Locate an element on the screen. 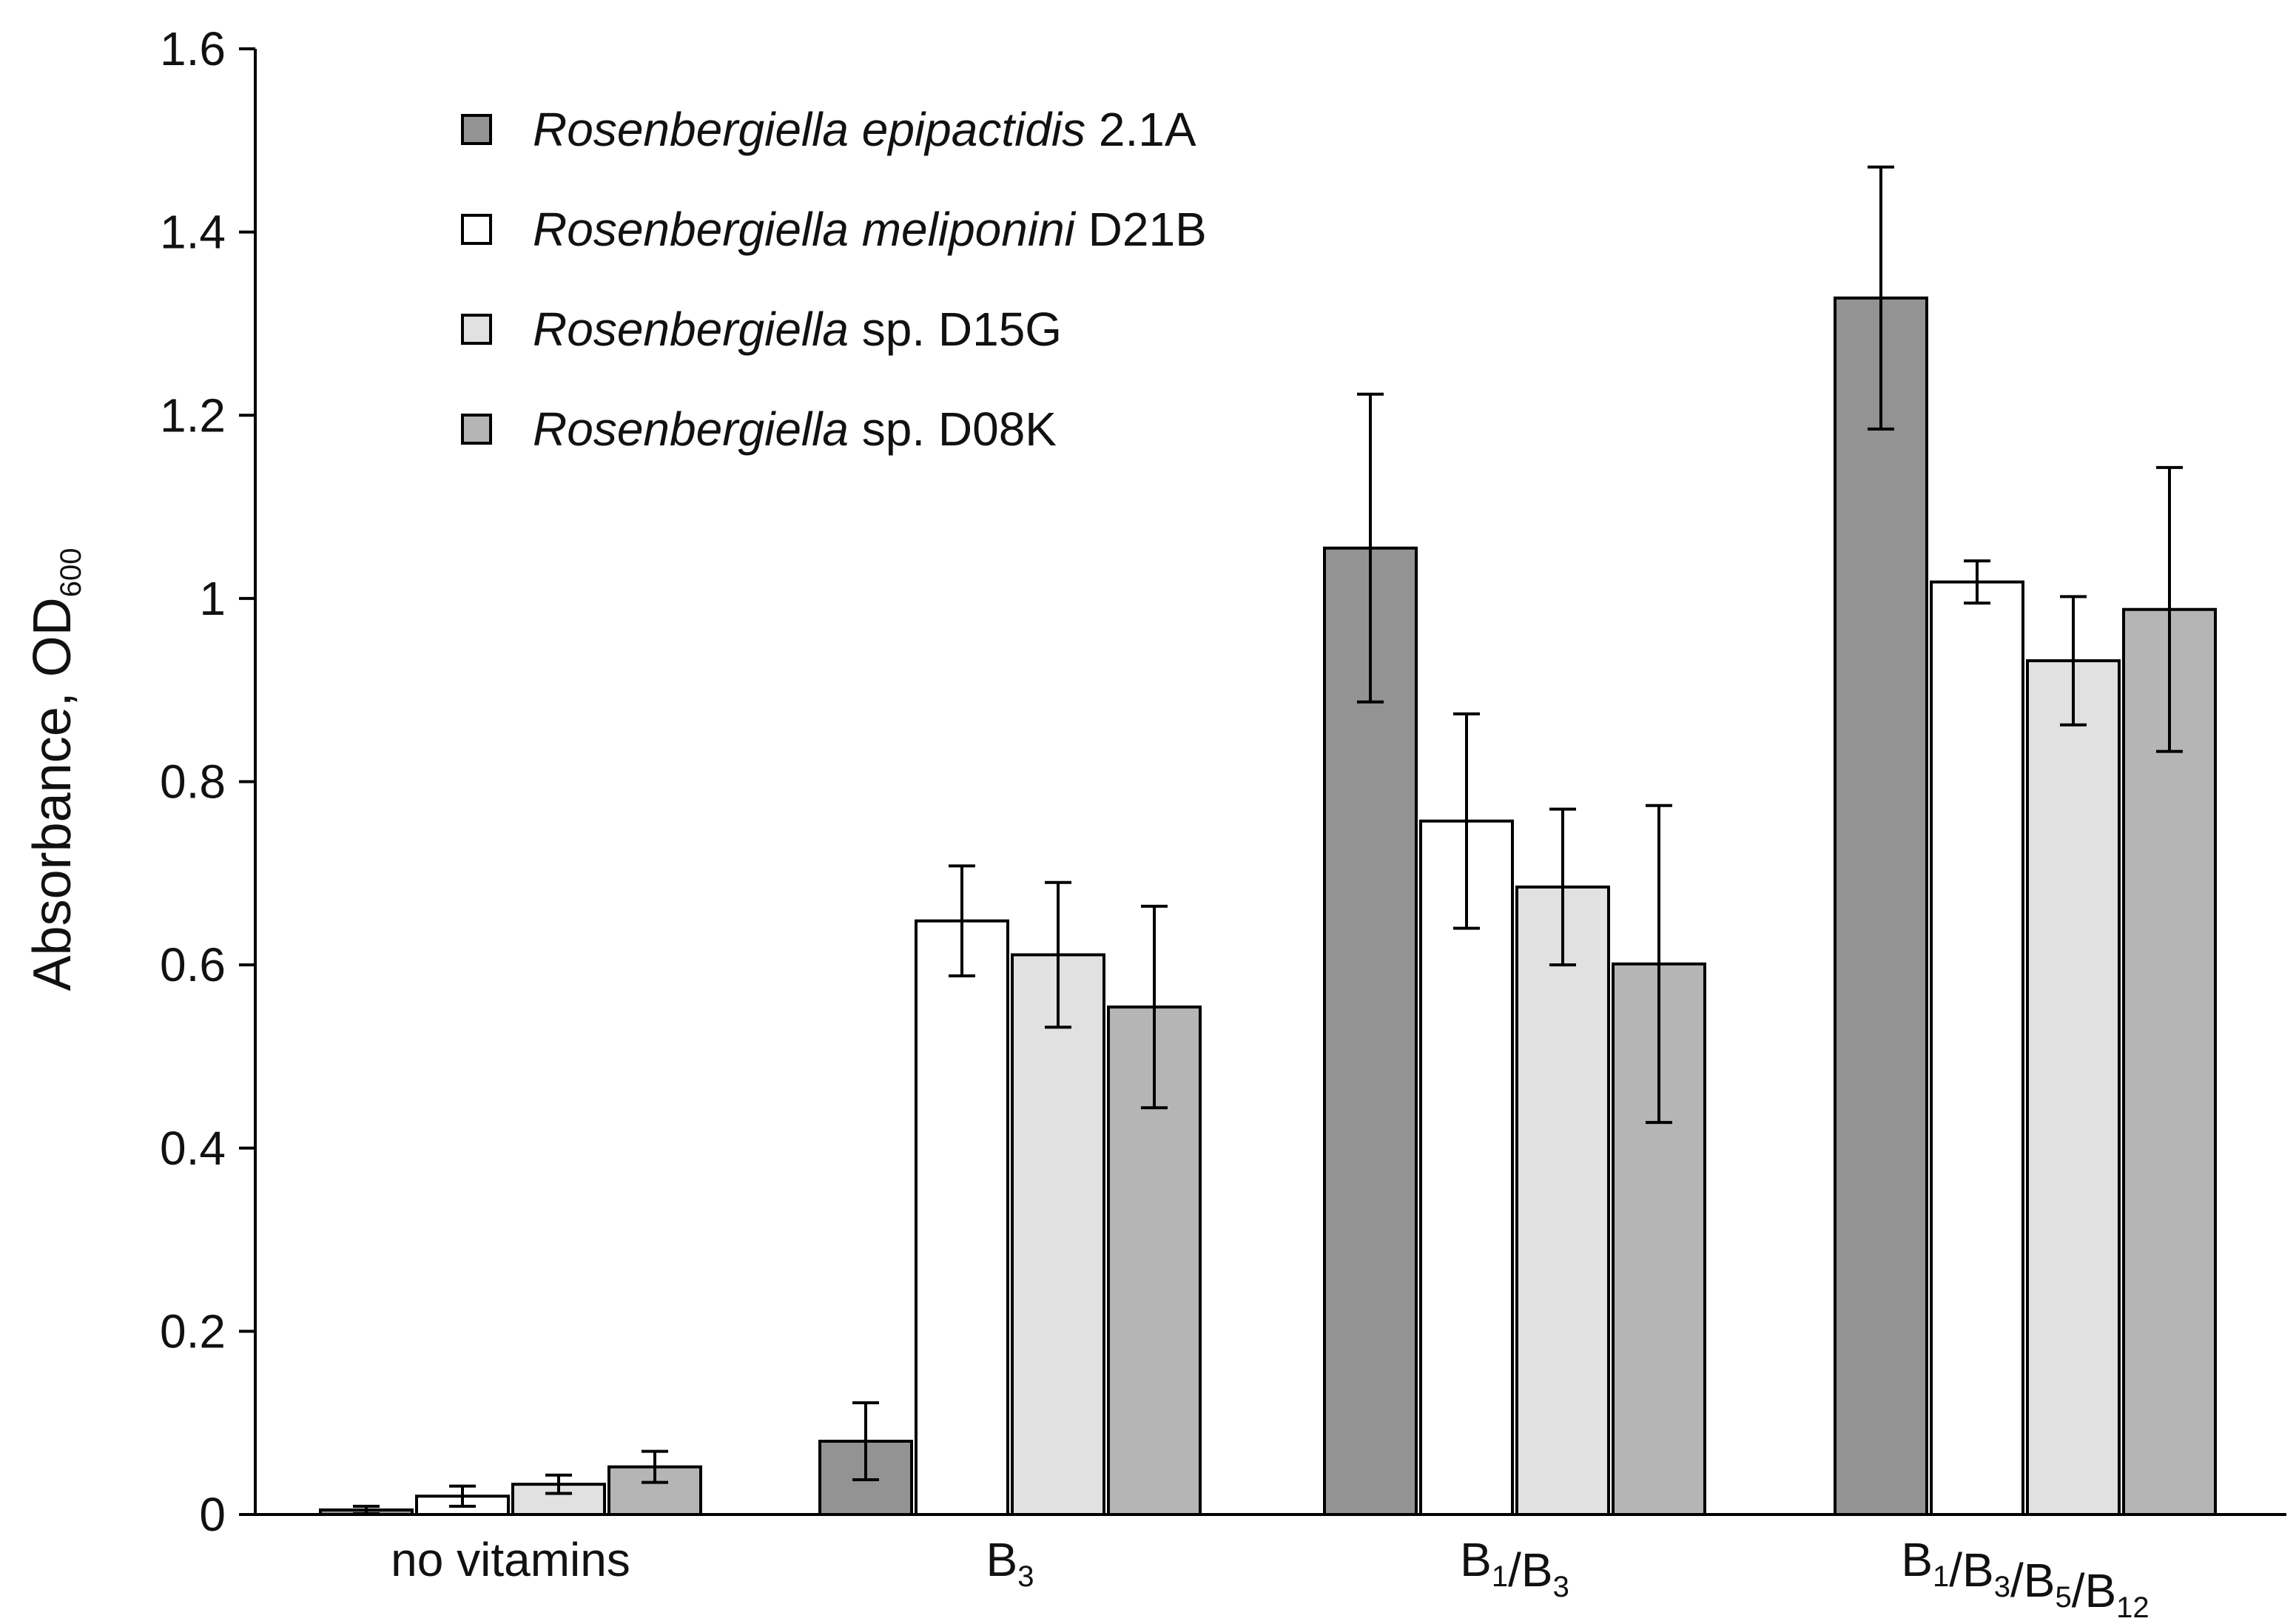 This screenshot has width=2296, height=1624. y-tick-label: 0.2 is located at coordinates (193, 1331).